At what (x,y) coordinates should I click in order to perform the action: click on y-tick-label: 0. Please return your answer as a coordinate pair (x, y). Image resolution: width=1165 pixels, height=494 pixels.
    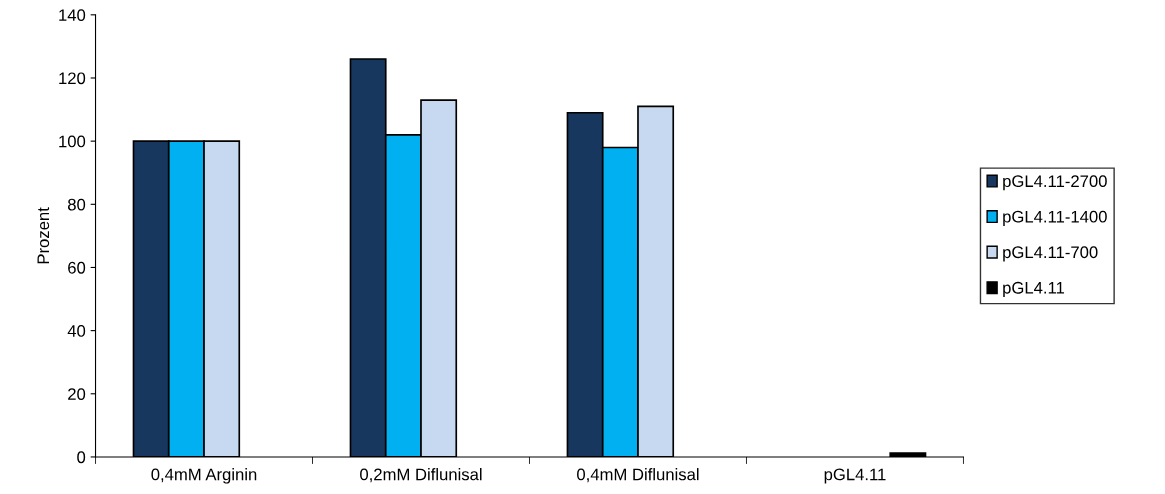
    Looking at the image, I should click on (81, 457).